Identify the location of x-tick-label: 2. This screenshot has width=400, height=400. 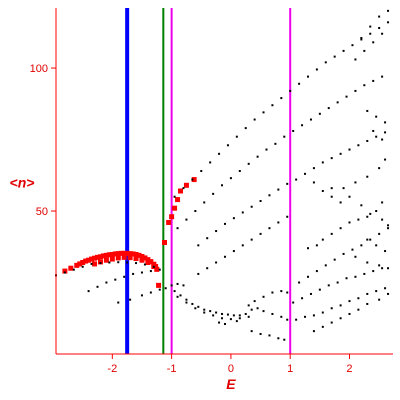
(349, 369).